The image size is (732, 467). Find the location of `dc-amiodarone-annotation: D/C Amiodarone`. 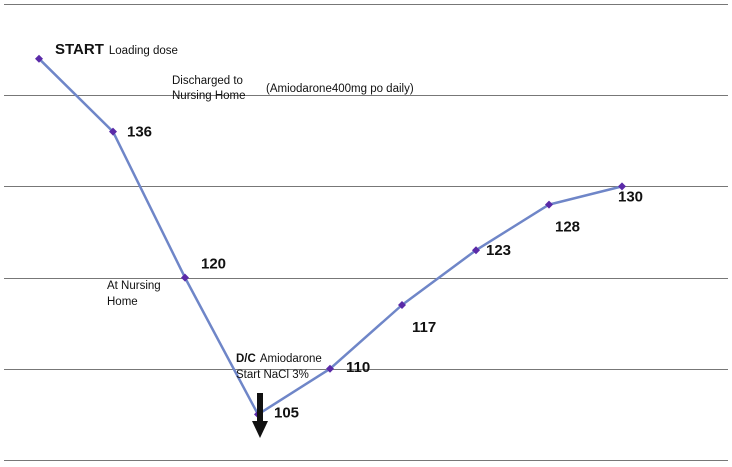

dc-amiodarone-annotation: D/C Amiodarone is located at coordinates (279, 359).